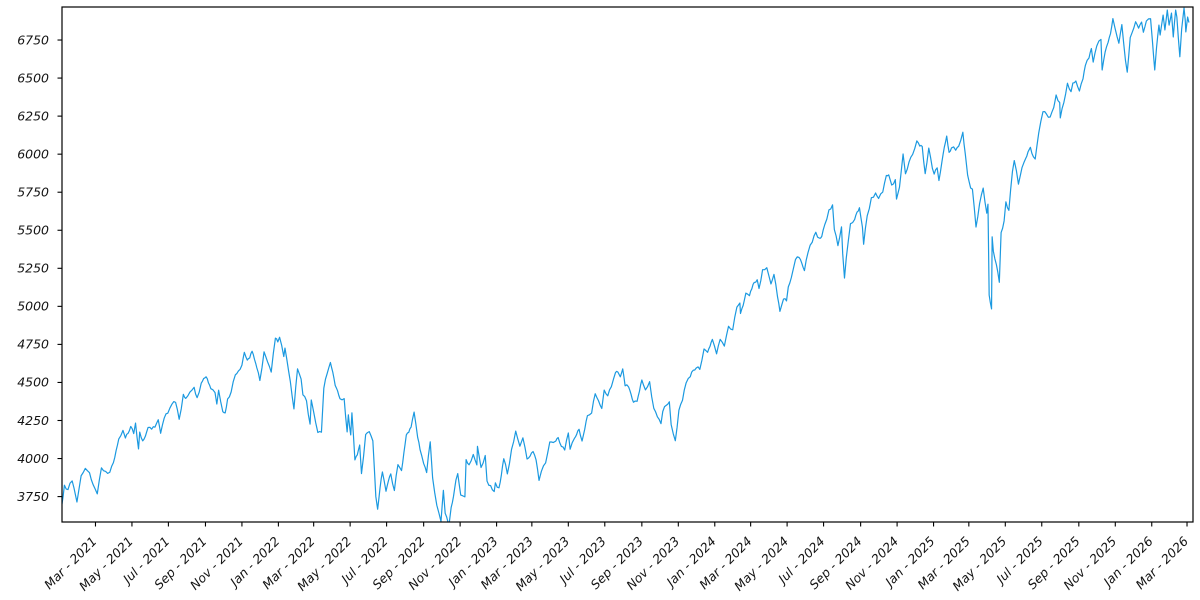 Image resolution: width=1200 pixels, height=600 pixels. What do you see at coordinates (33, 230) in the screenshot?
I see `y-tick-label: 5500` at bounding box center [33, 230].